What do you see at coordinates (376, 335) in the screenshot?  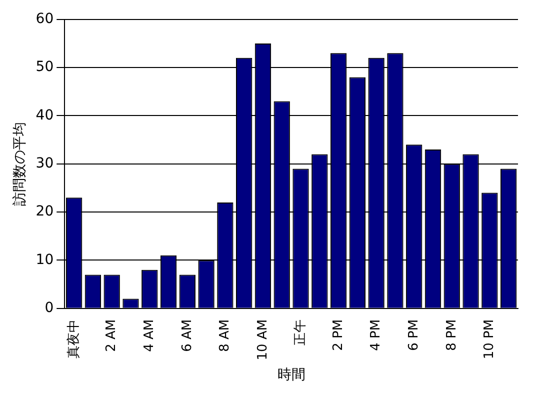 I see `x-tick-label: 4 PM` at bounding box center [376, 335].